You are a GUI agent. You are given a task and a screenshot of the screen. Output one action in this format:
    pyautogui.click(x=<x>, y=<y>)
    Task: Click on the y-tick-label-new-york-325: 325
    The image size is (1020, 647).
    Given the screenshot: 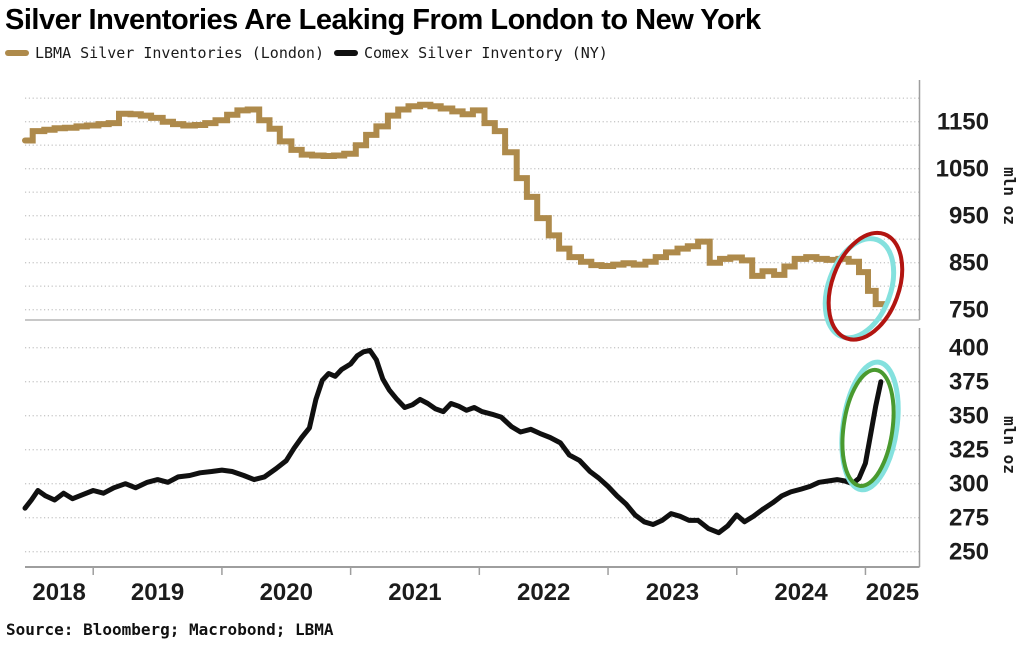 What is the action you would take?
    pyautogui.click(x=969, y=450)
    